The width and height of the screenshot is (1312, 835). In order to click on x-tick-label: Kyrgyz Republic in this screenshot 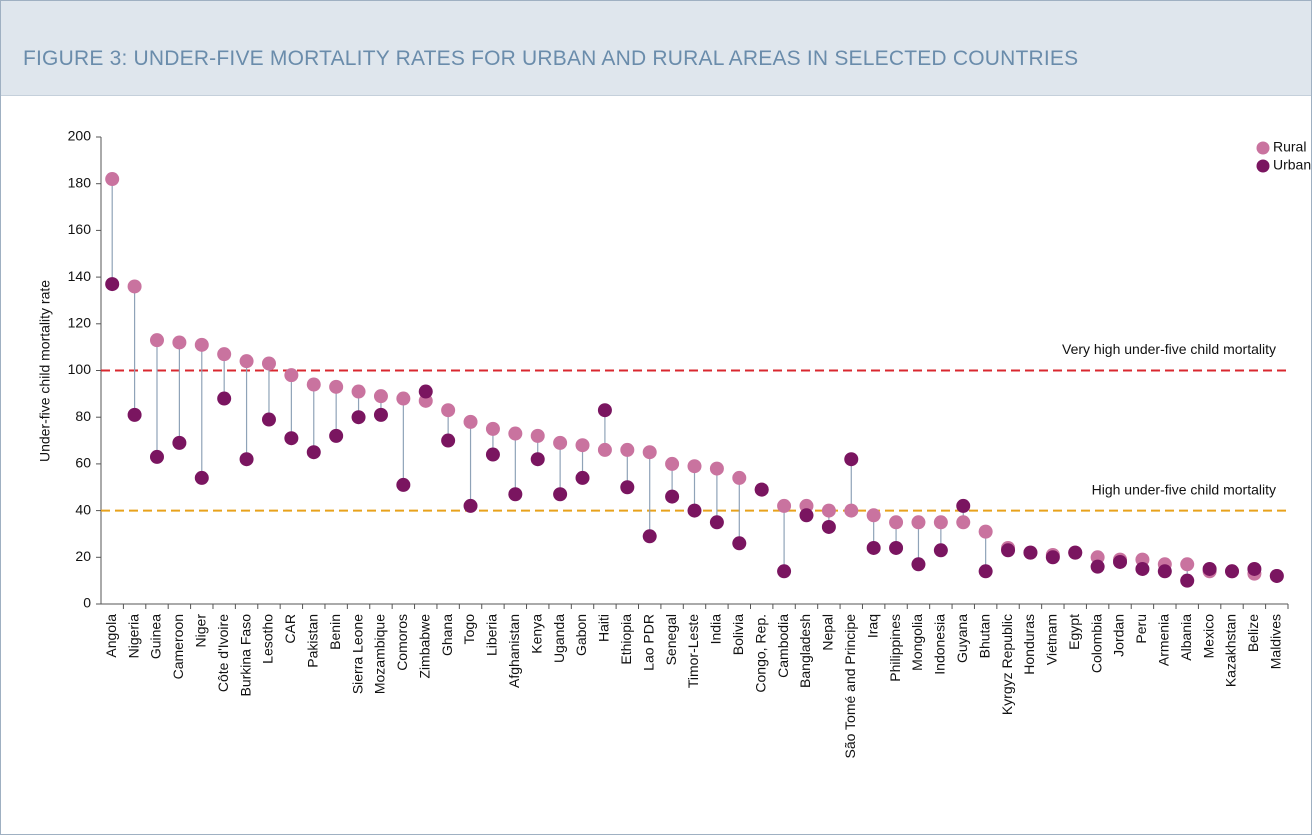, I will do `click(1007, 664)`.